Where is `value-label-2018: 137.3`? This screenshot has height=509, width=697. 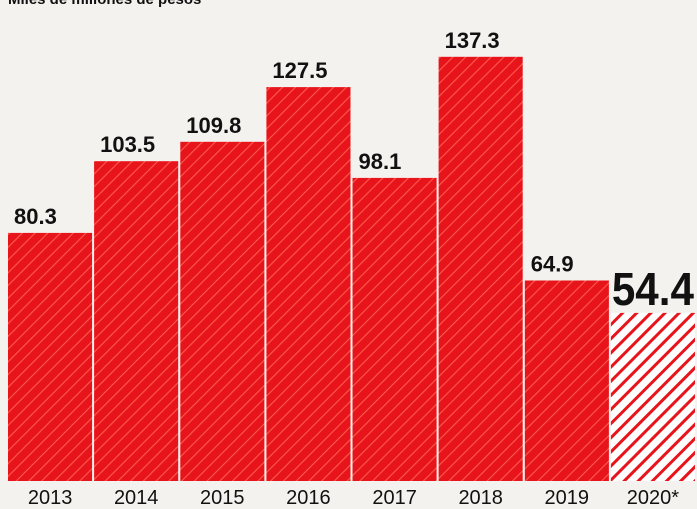 value-label-2018: 137.3 is located at coordinates (472, 40).